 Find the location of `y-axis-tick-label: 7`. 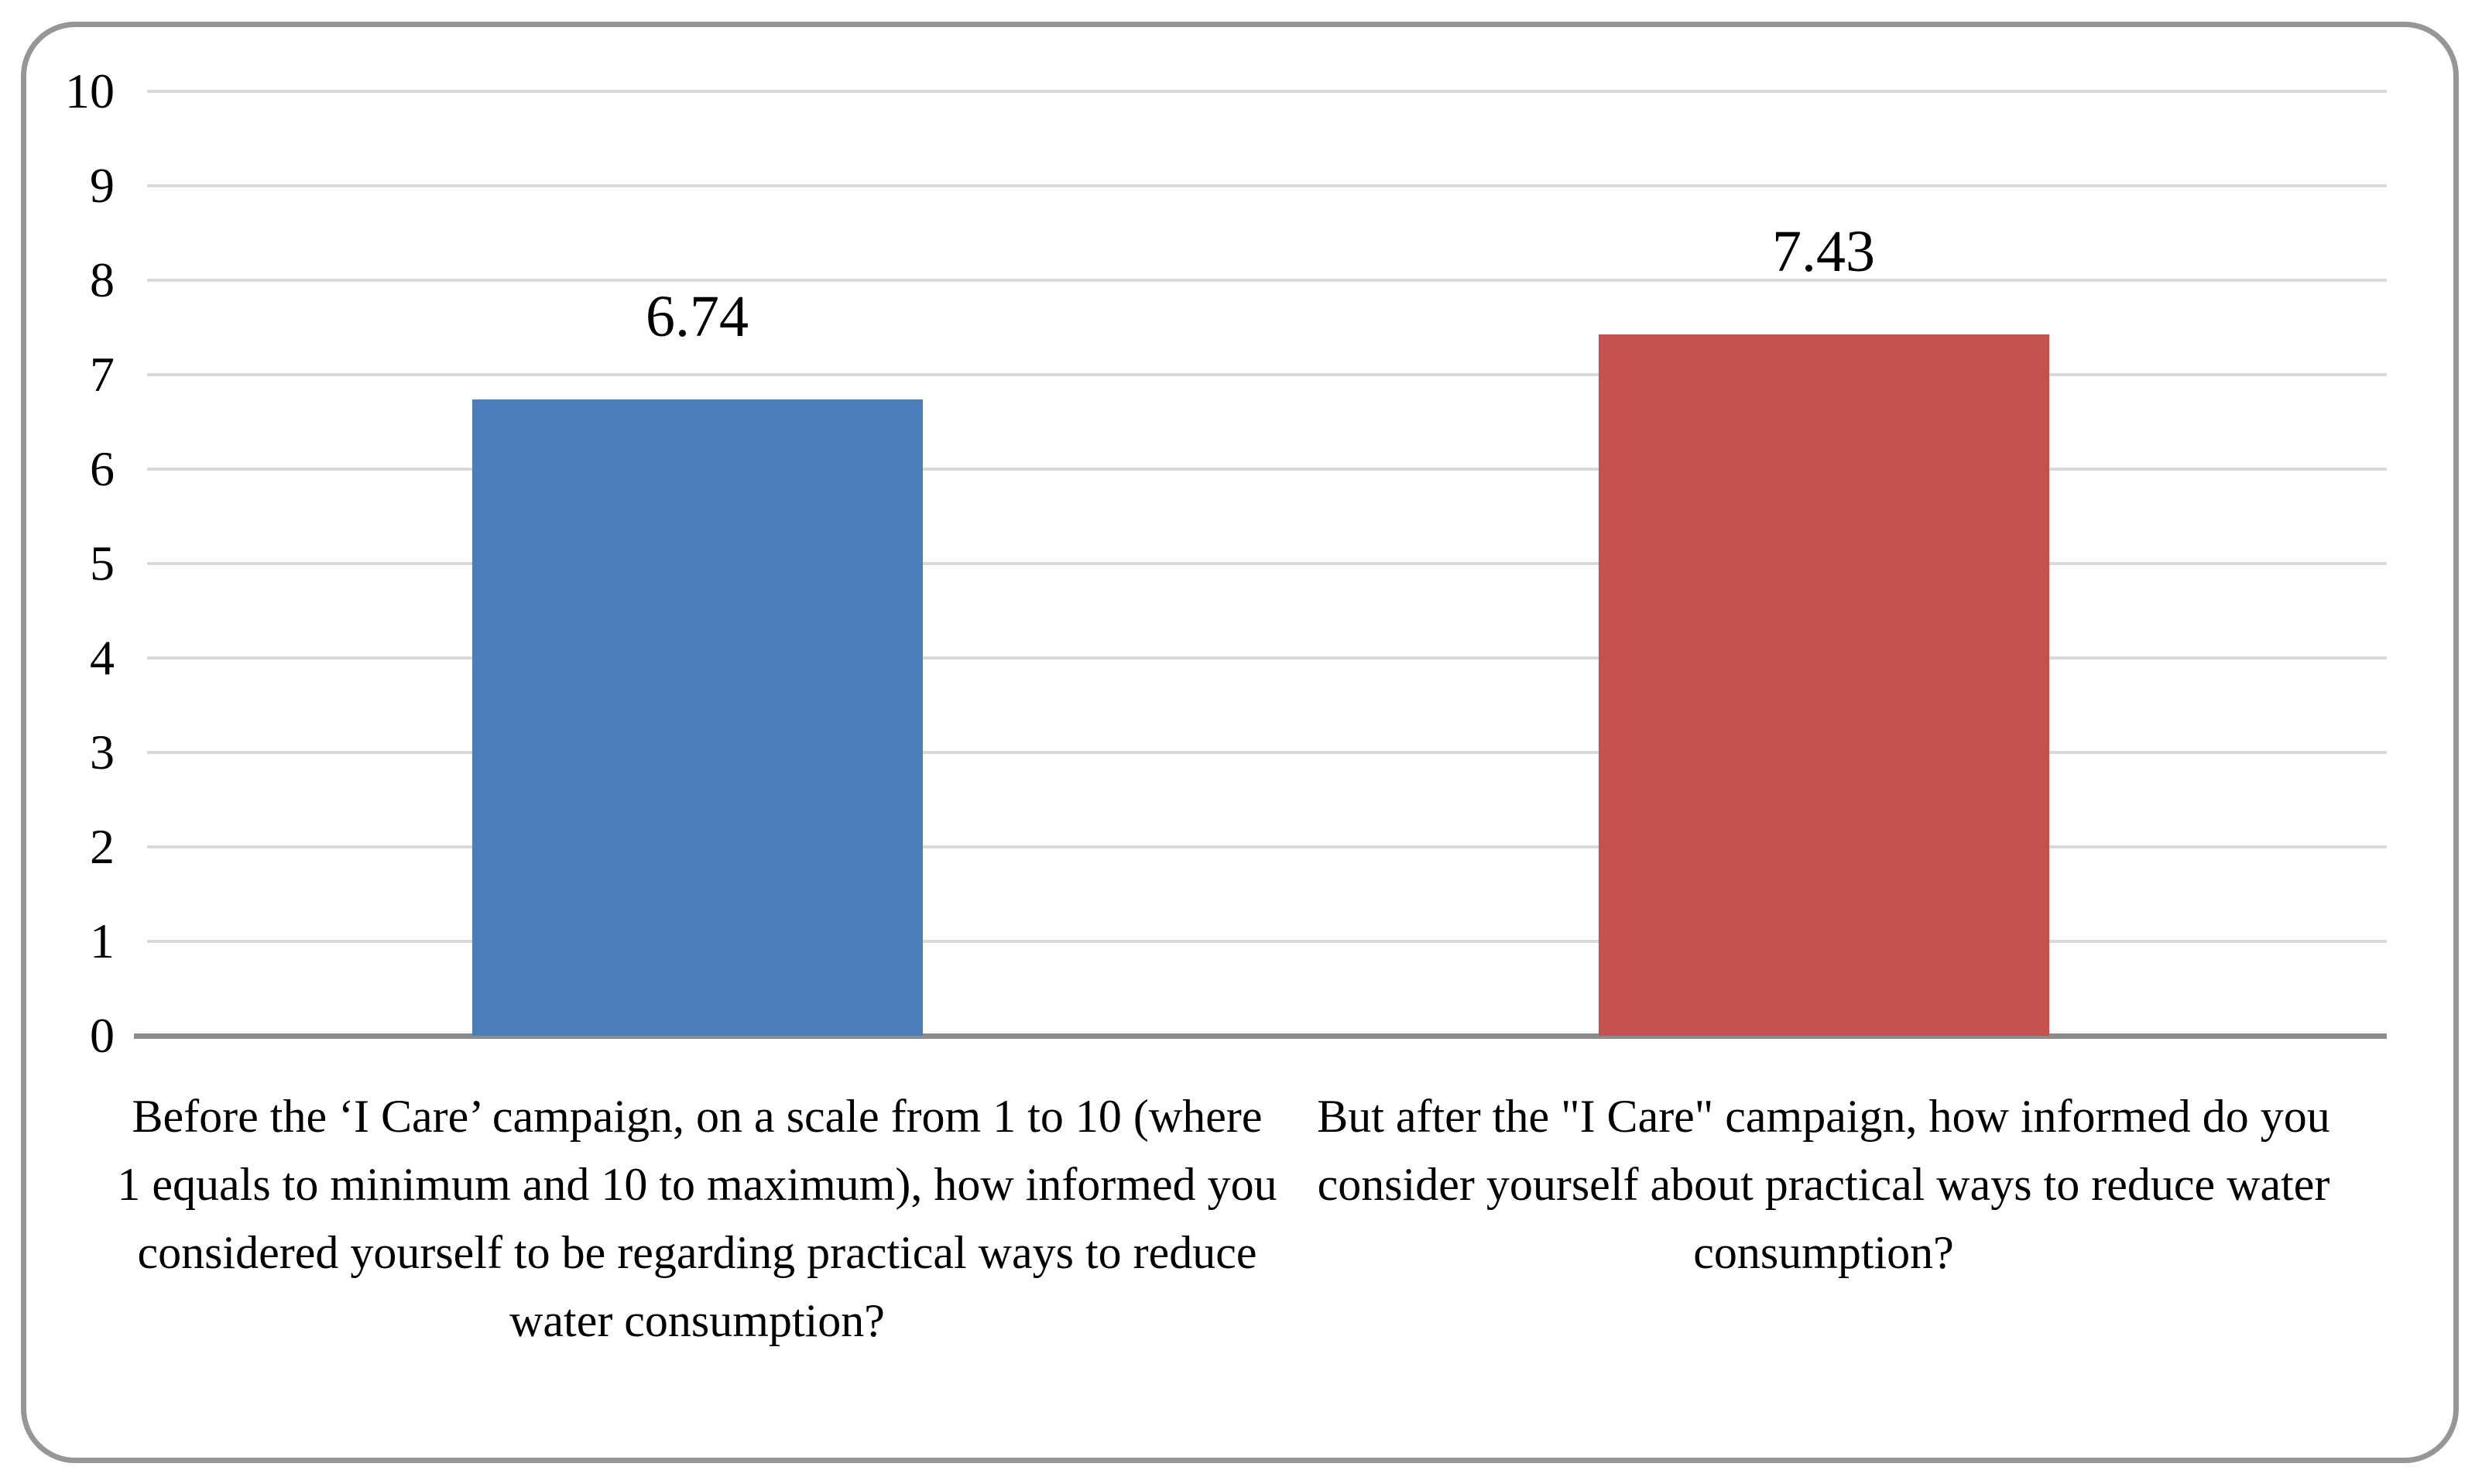

y-axis-tick-label: 7 is located at coordinates (103, 375).